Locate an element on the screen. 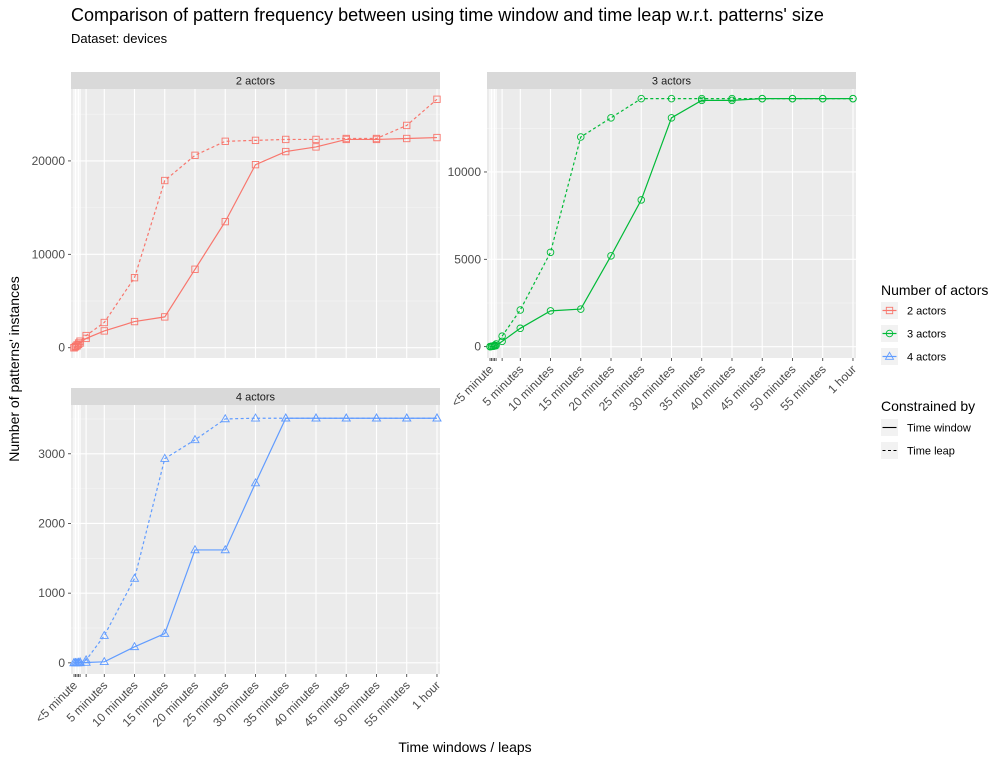  y-tick-label: 3000 is located at coordinates (51, 454).